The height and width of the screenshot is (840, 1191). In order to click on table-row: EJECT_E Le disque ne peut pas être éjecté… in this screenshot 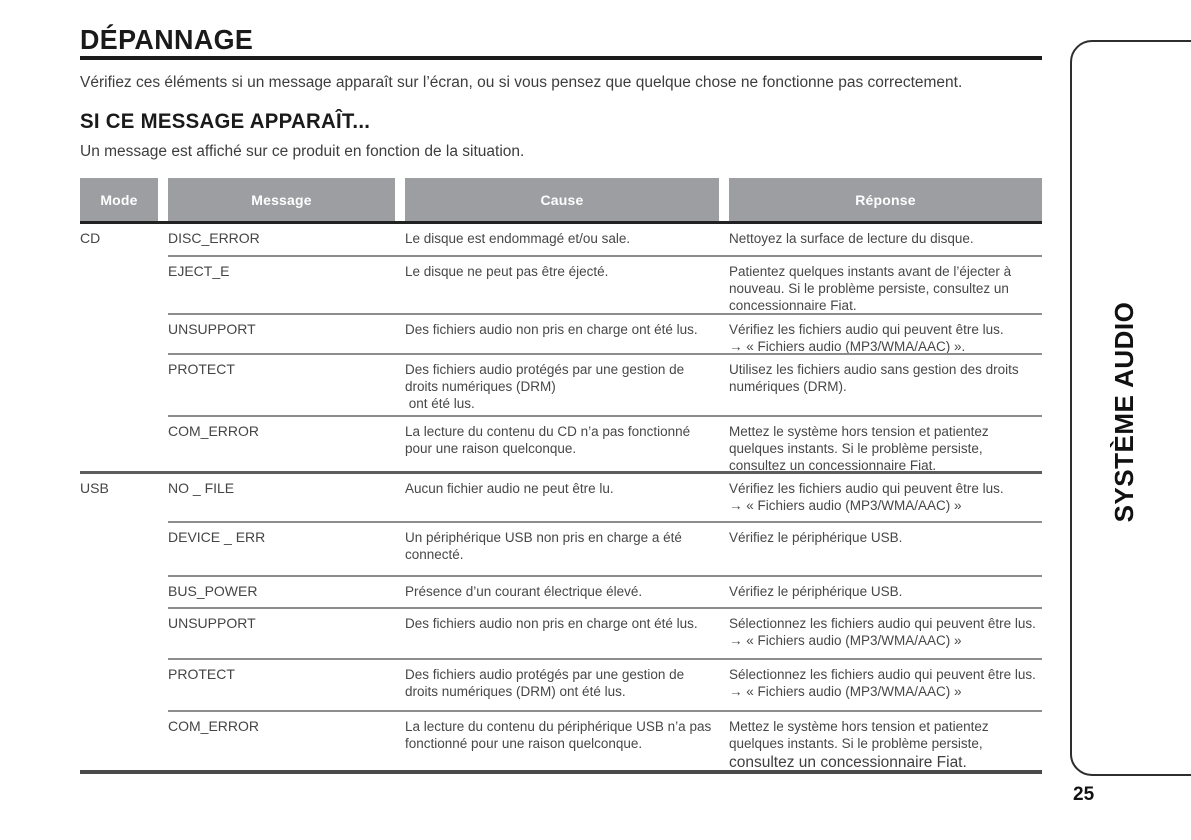, I will do `click(561, 286)`.